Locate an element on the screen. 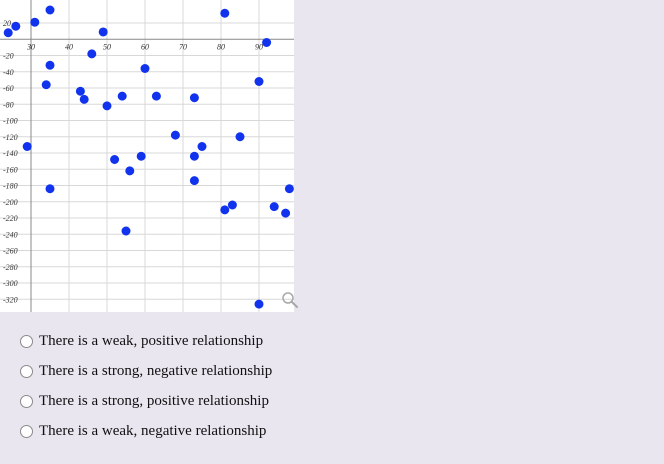 The width and height of the screenshot is (664, 464). x-tick-labels: 30 40 50 60 70 80 90 is located at coordinates (144, 46).